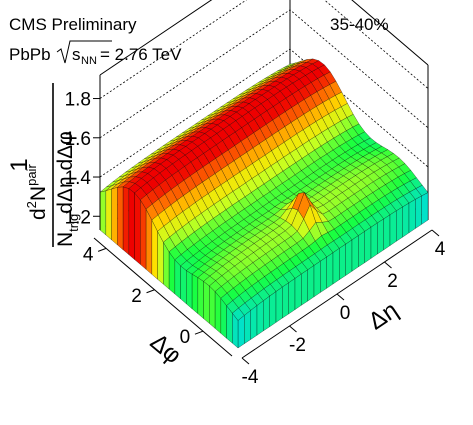 The width and height of the screenshot is (473, 425). What do you see at coordinates (359, 24) in the screenshot?
I see `centrality-label: 35-40%` at bounding box center [359, 24].